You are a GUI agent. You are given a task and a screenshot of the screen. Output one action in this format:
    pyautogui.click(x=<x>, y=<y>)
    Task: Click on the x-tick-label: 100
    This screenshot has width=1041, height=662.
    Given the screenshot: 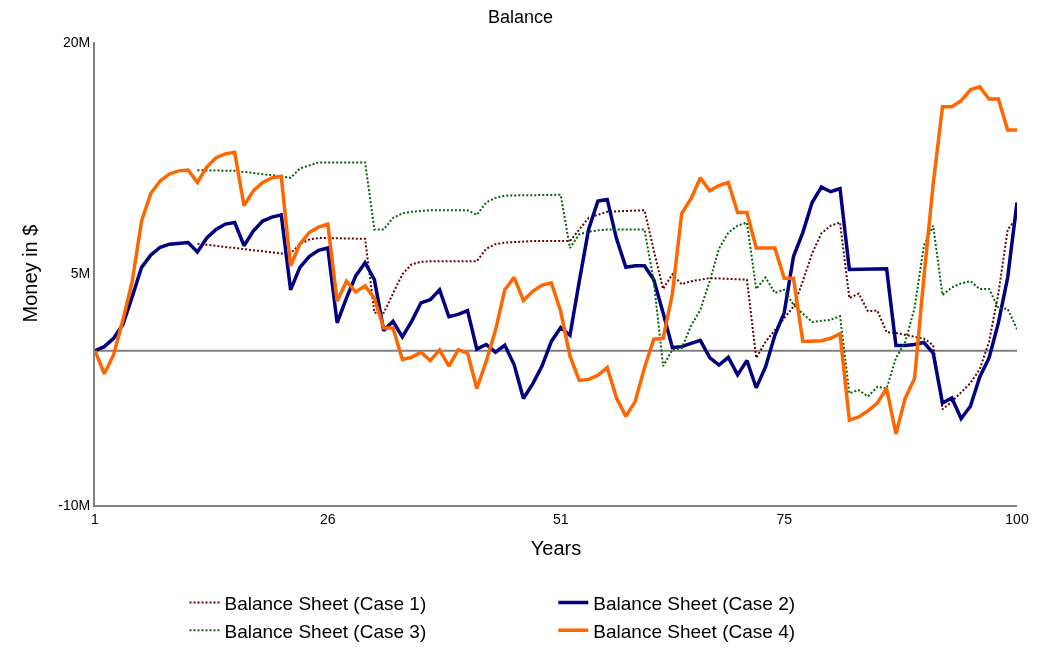 What is the action you would take?
    pyautogui.click(x=1017, y=518)
    